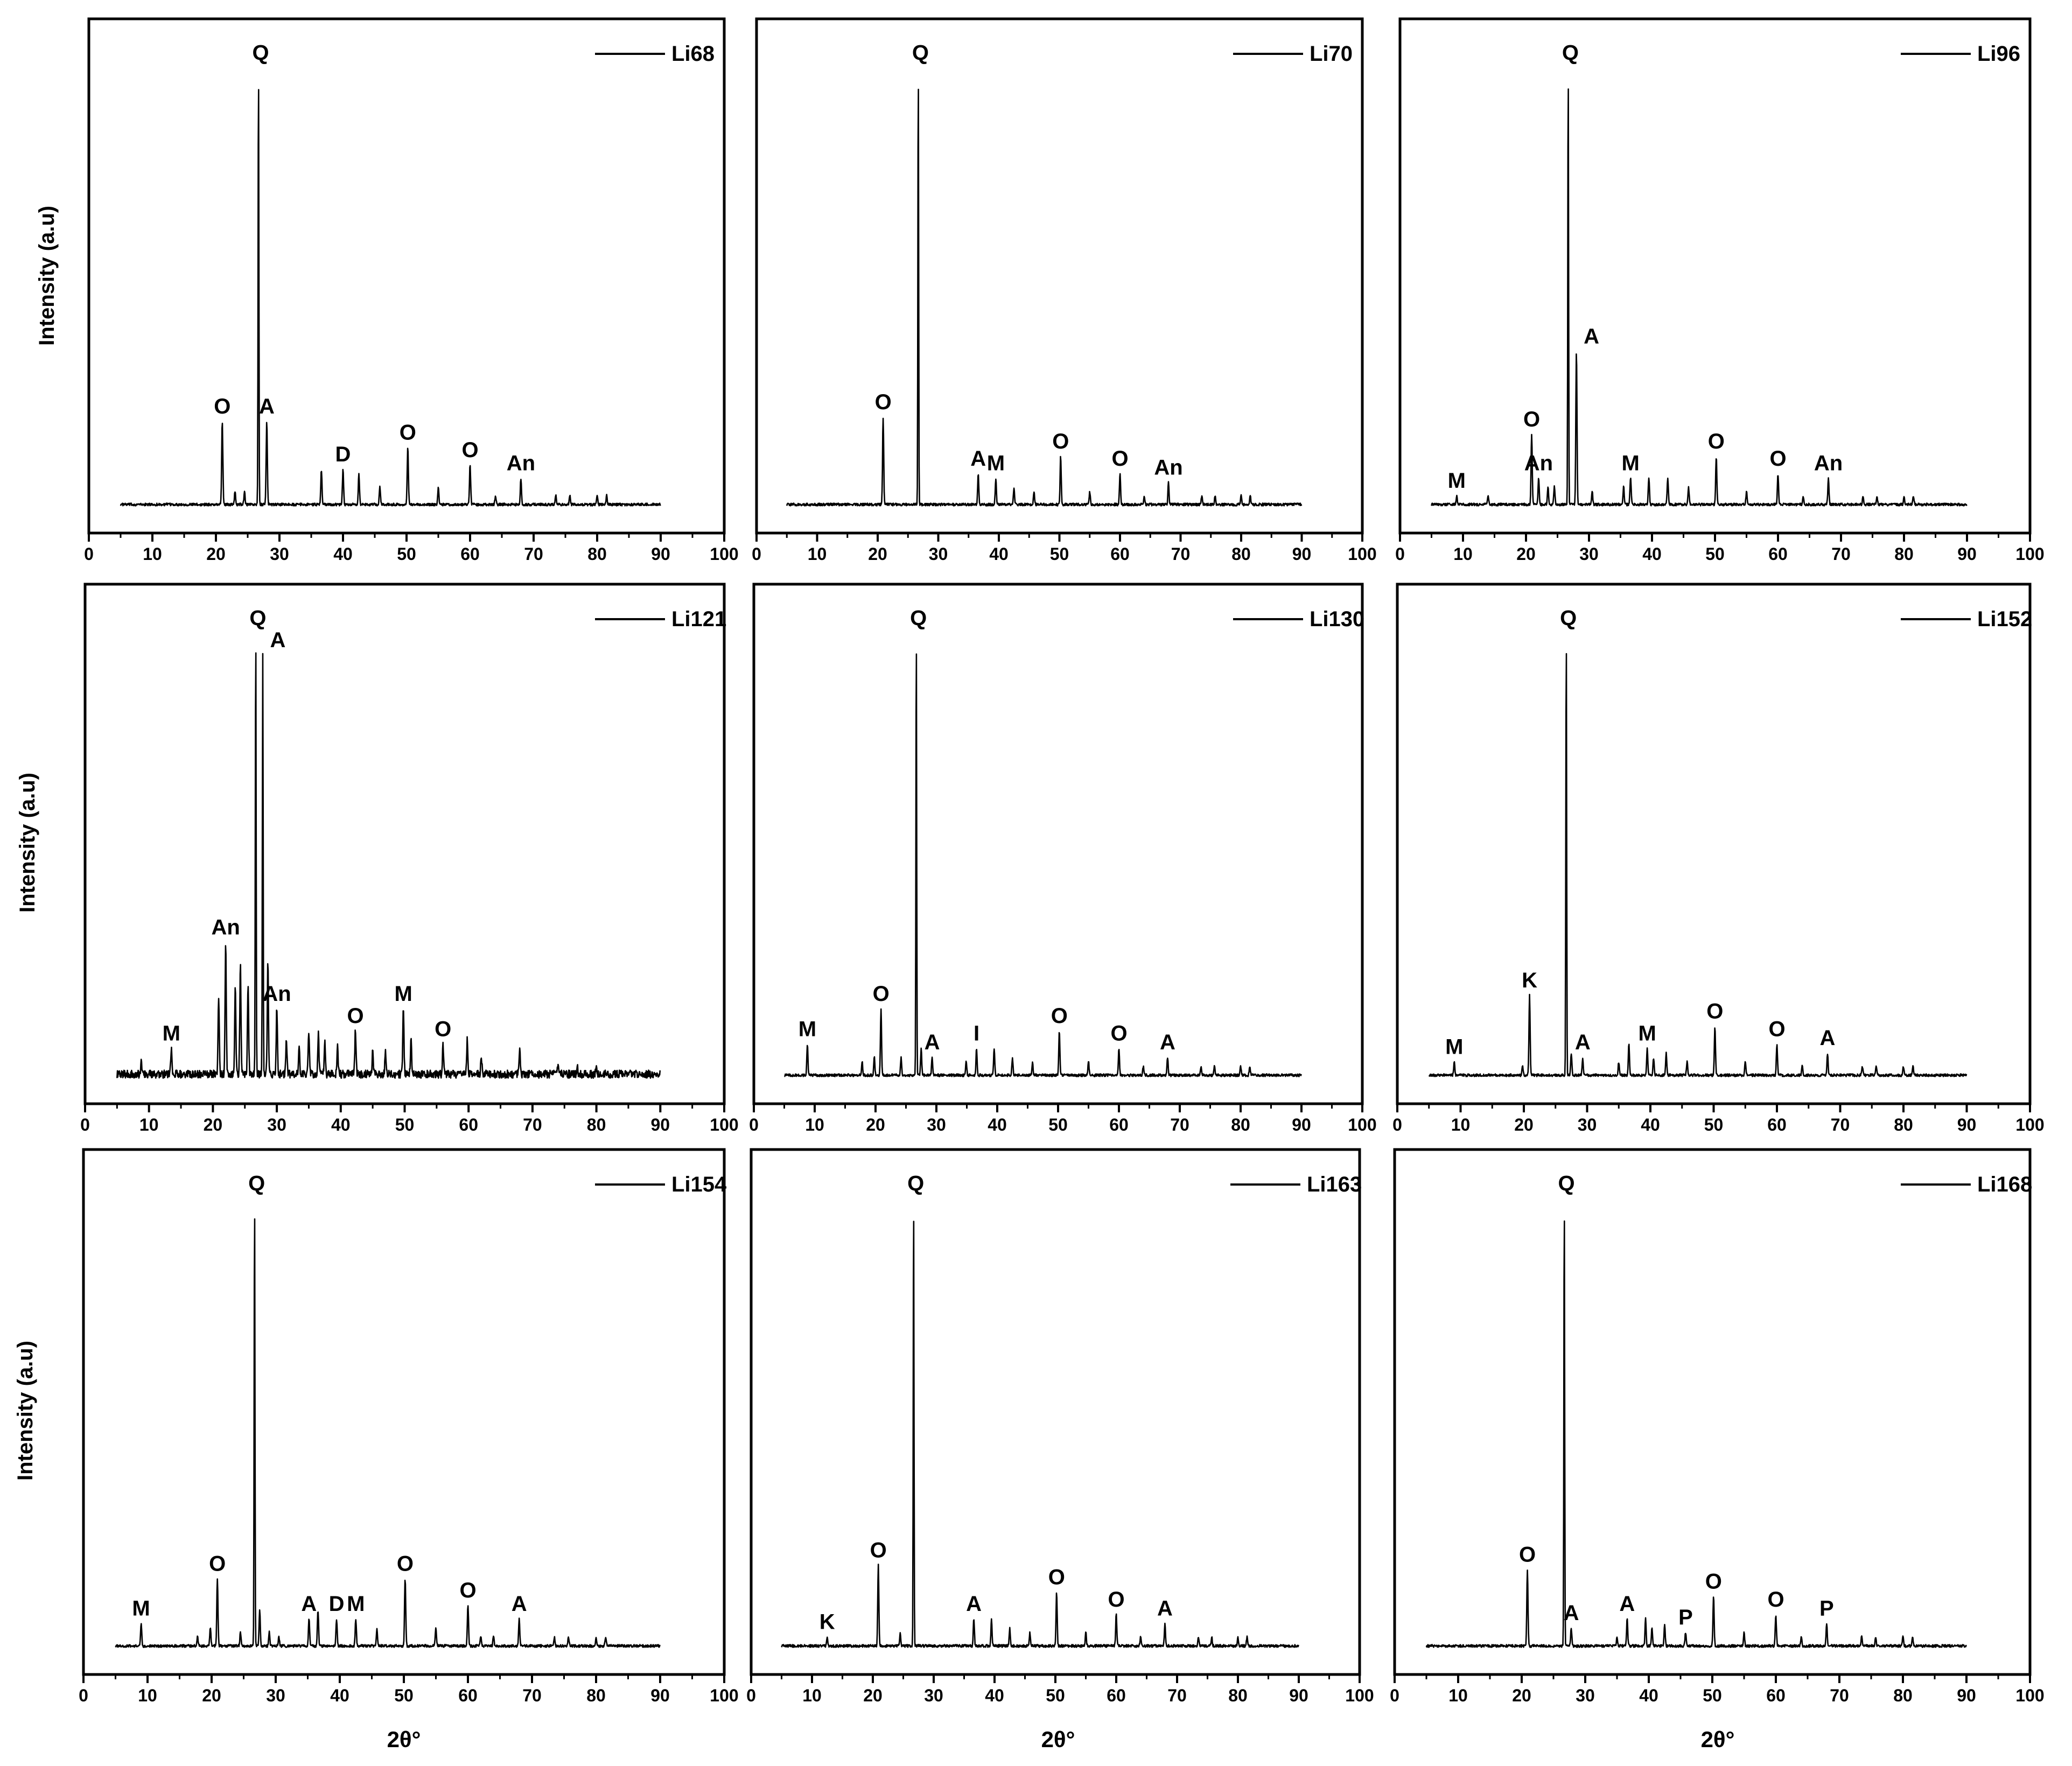  I want to click on legend-label: Li152, so click(2004, 619).